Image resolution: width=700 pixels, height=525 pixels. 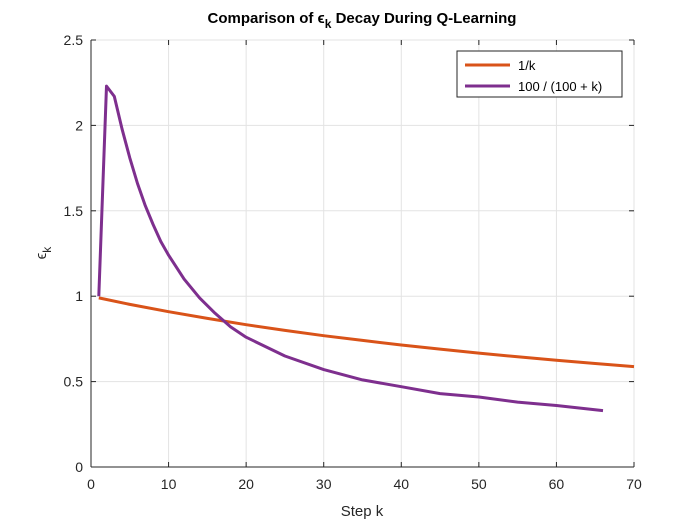 What do you see at coordinates (321, 18) in the screenshot?
I see `chart-title-symbol: ϵ` at bounding box center [321, 18].